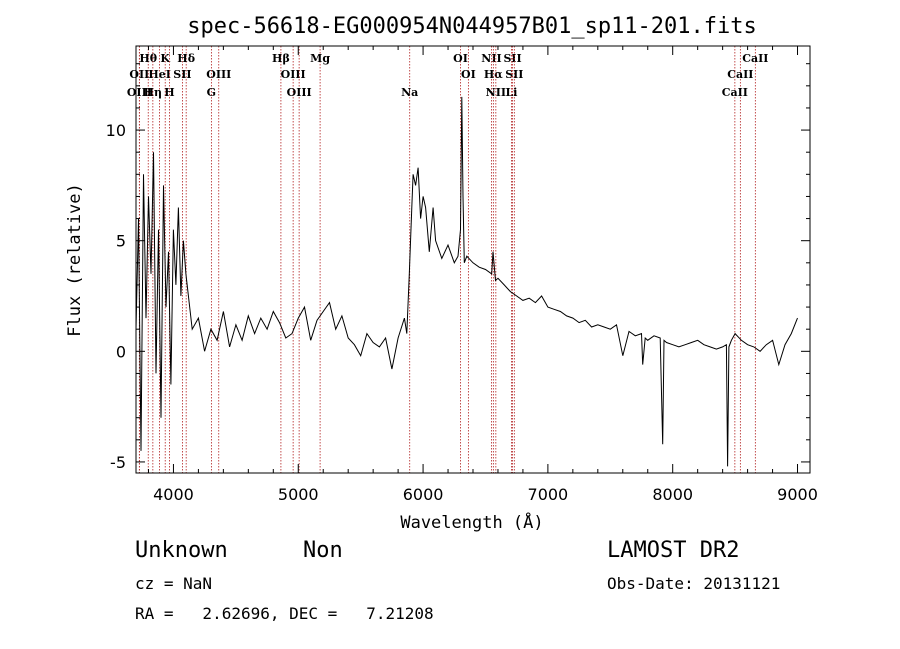  Describe the element at coordinates (548, 494) in the screenshot. I see `x-tick-label: 7000` at that location.